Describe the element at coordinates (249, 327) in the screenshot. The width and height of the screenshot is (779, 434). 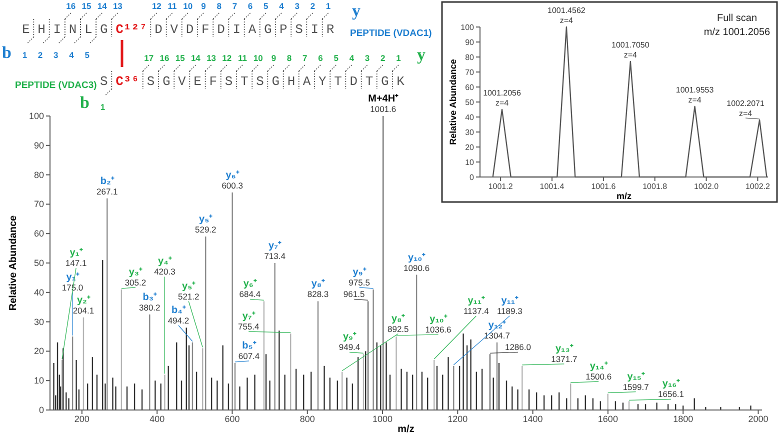
I see `annotation: 755.4` at that location.